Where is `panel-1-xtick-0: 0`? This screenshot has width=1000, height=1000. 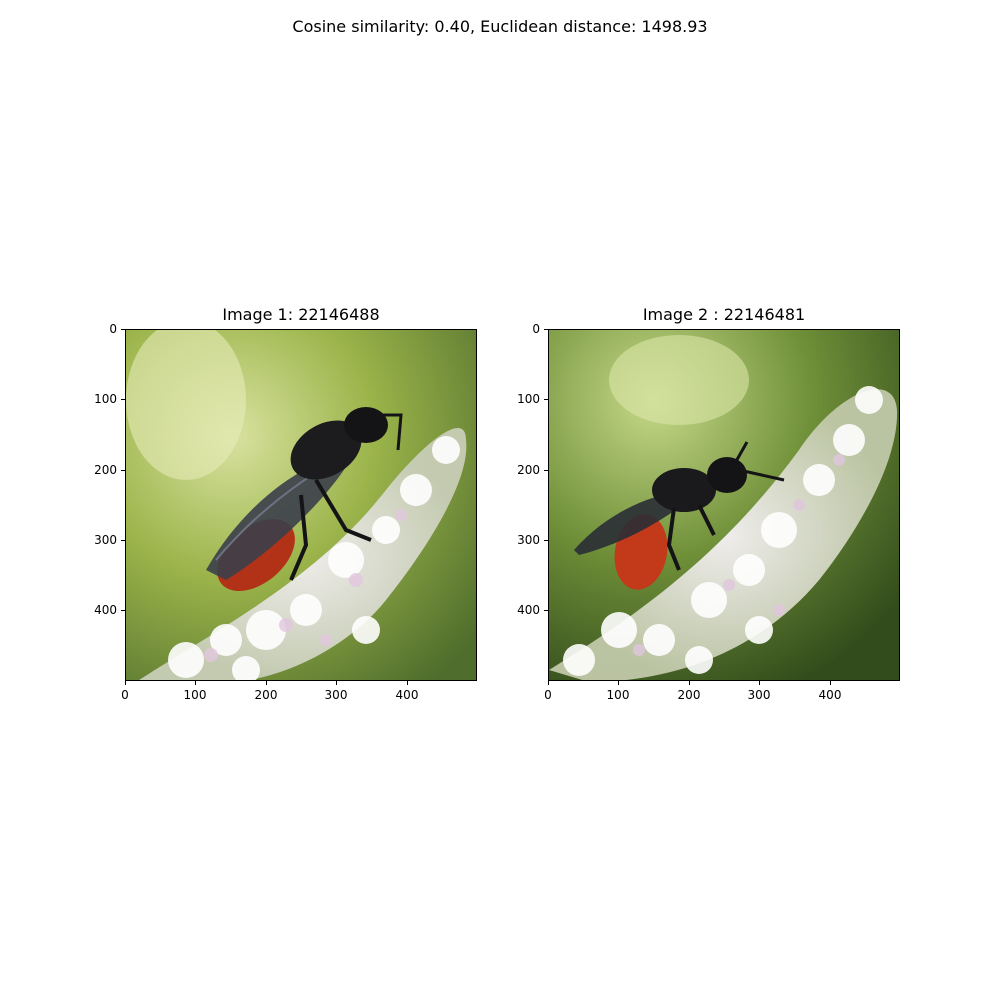
panel-1-xtick-0: 0 is located at coordinates (125, 695).